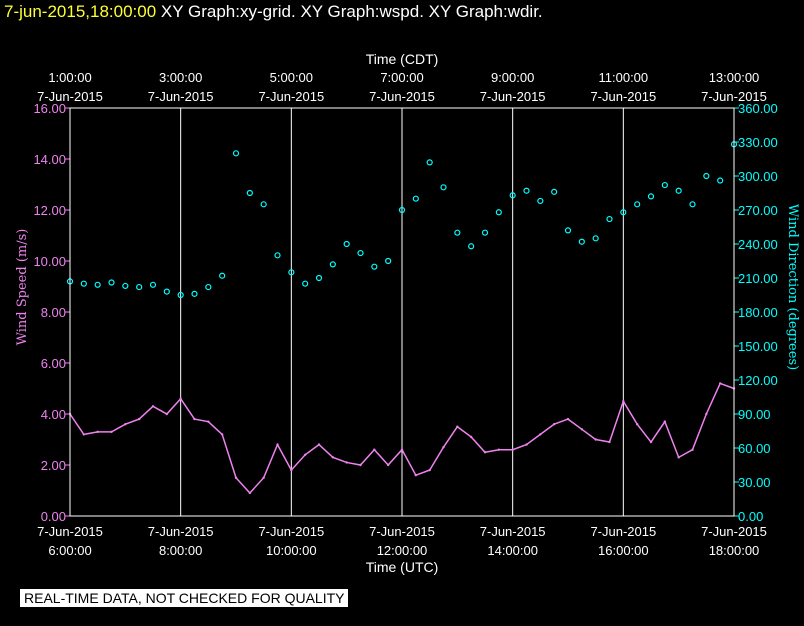 The width and height of the screenshot is (804, 626). What do you see at coordinates (69, 550) in the screenshot?
I see `x-bottom-tick-time: 6:00:00` at bounding box center [69, 550].